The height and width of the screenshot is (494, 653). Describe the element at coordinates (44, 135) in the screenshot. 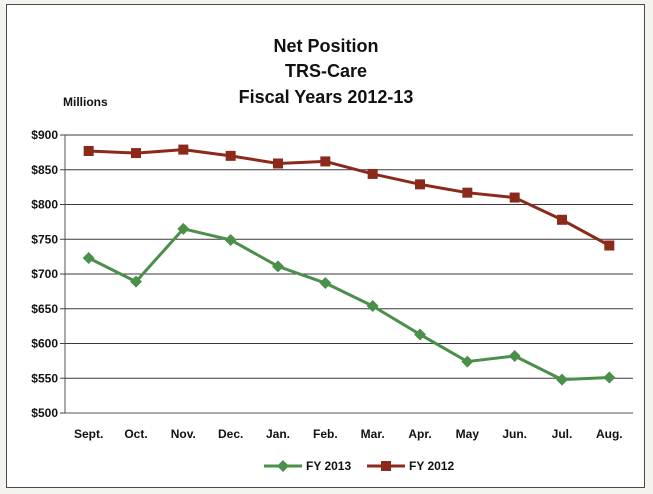

I see `y-tick-label: $900` at that location.